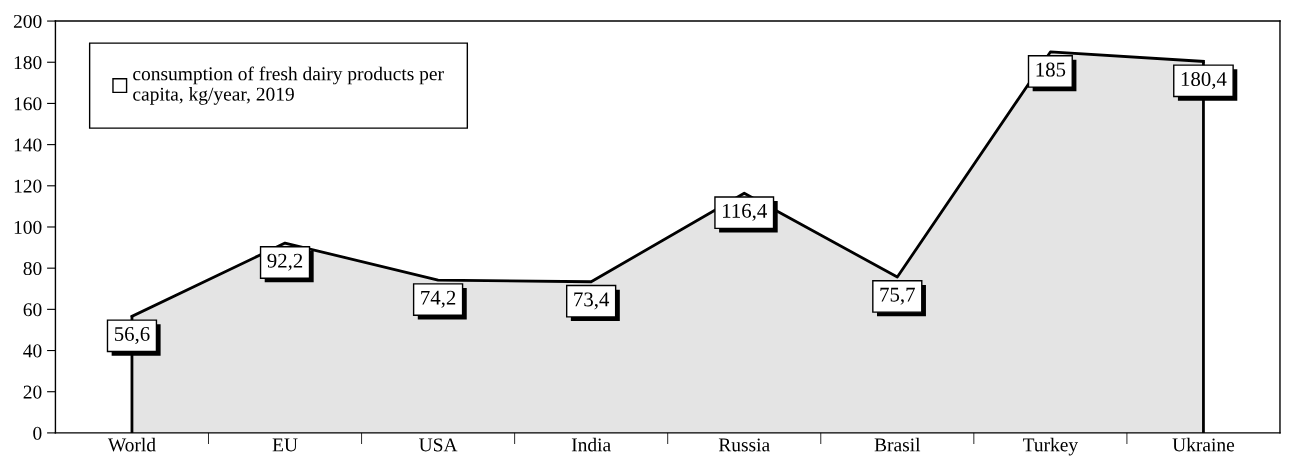 The image size is (1289, 468). What do you see at coordinates (1203, 444) in the screenshot?
I see `x-tick-label: Ukraine` at bounding box center [1203, 444].